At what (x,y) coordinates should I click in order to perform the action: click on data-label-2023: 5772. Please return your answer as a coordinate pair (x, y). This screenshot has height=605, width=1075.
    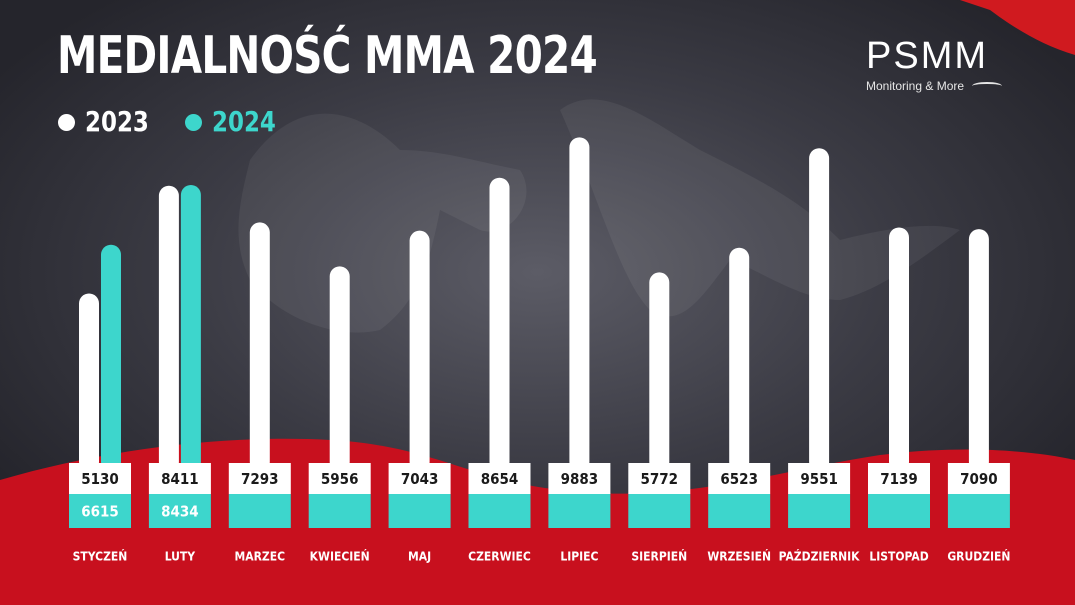
    Looking at the image, I should click on (660, 479).